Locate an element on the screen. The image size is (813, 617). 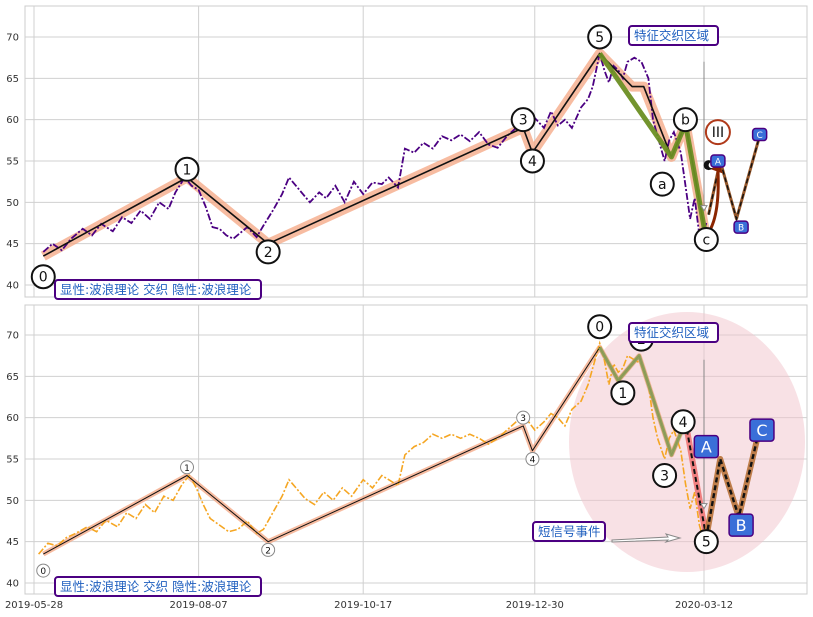
wave-circle-text: c is located at coordinates (706, 241).